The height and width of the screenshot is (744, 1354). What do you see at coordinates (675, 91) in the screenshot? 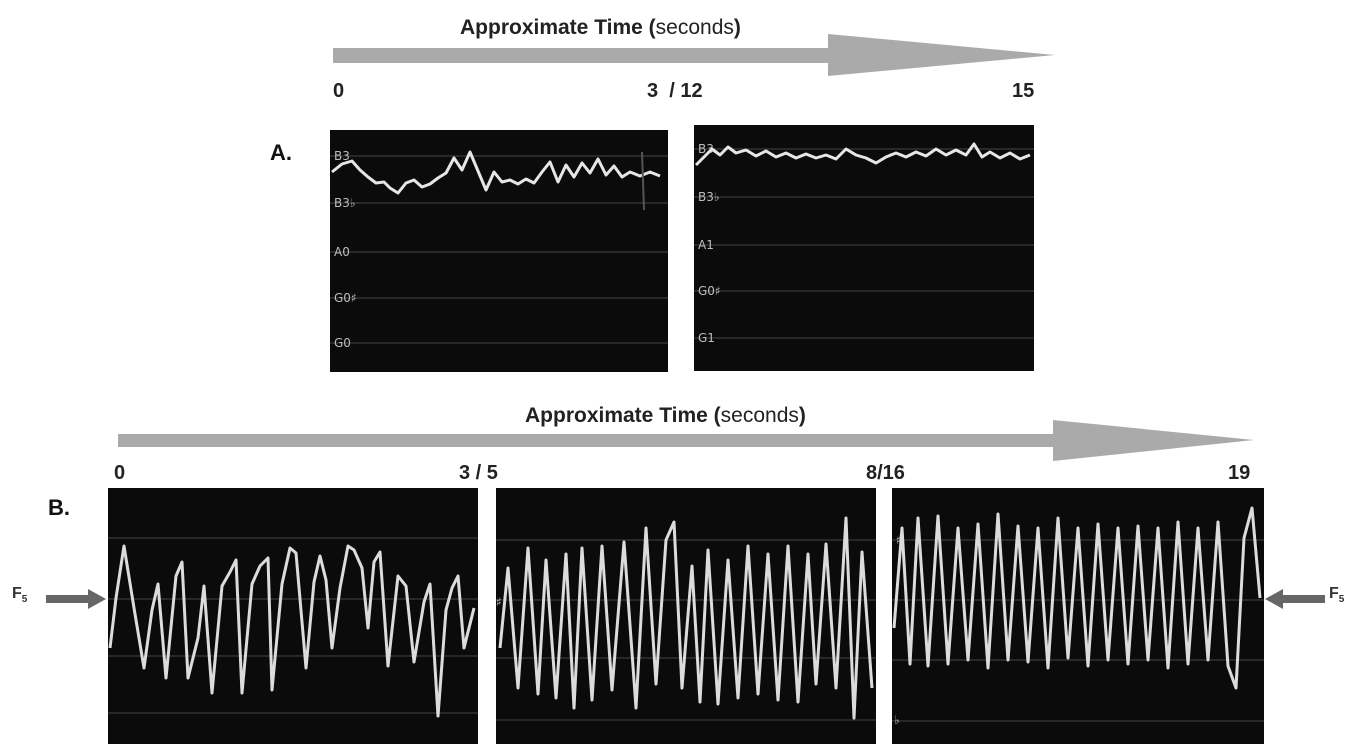
I see `timeline-a-tick-mid: 3 / 12` at bounding box center [675, 91].